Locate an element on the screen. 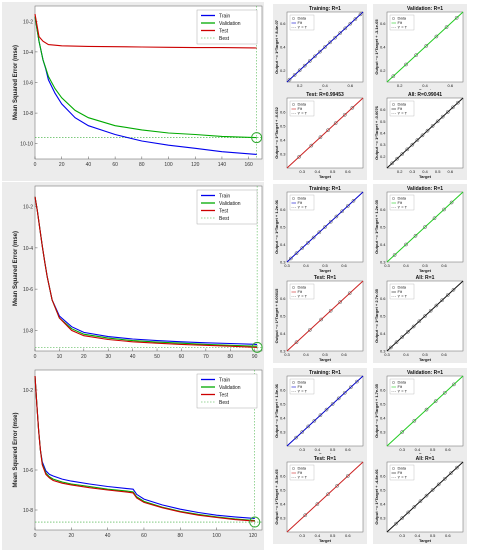 This screenshot has height=550, width=478. y-tick-label: 10-2 is located at coordinates (28, 22).